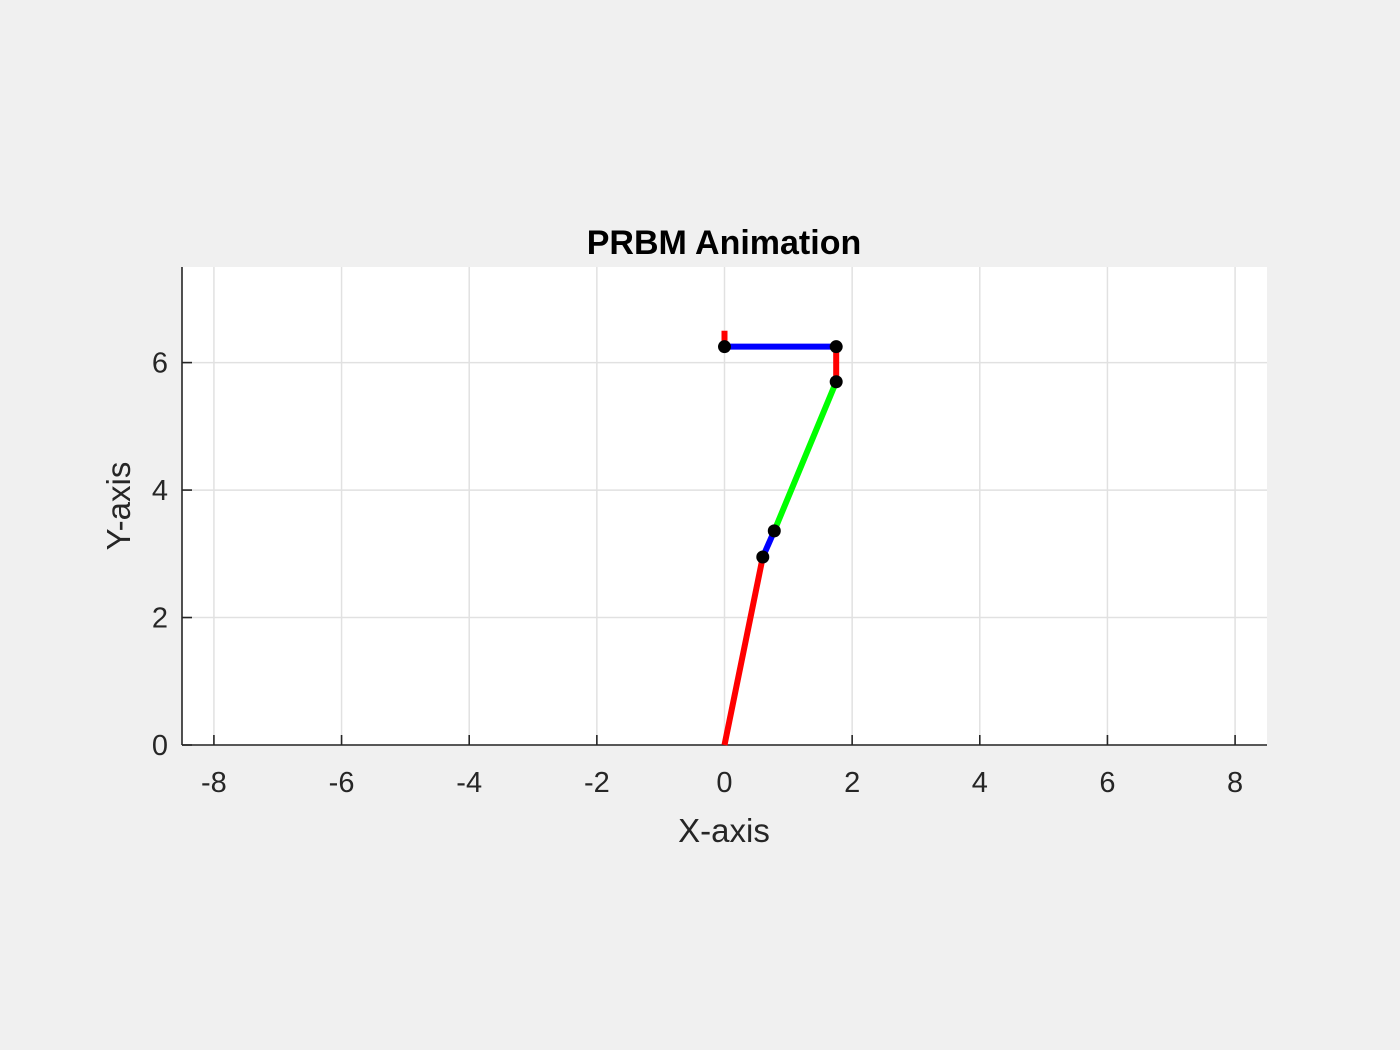 The image size is (1400, 1050). What do you see at coordinates (597, 783) in the screenshot?
I see `x-tick-label: -2` at bounding box center [597, 783].